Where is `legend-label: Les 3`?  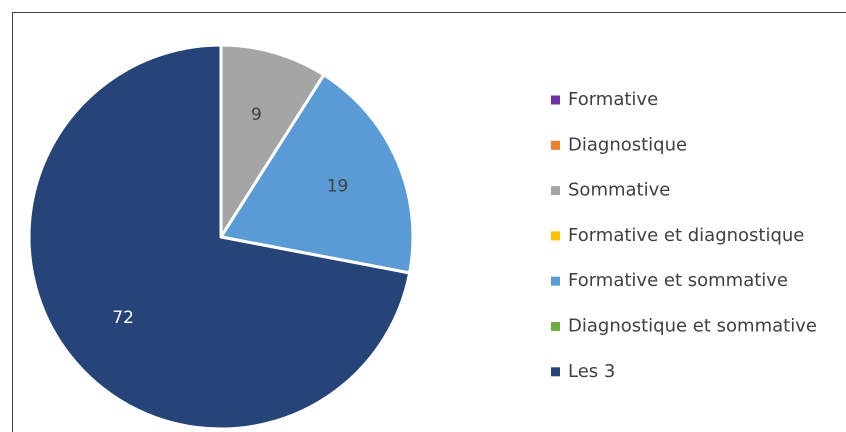 legend-label: Les 3 is located at coordinates (591, 371).